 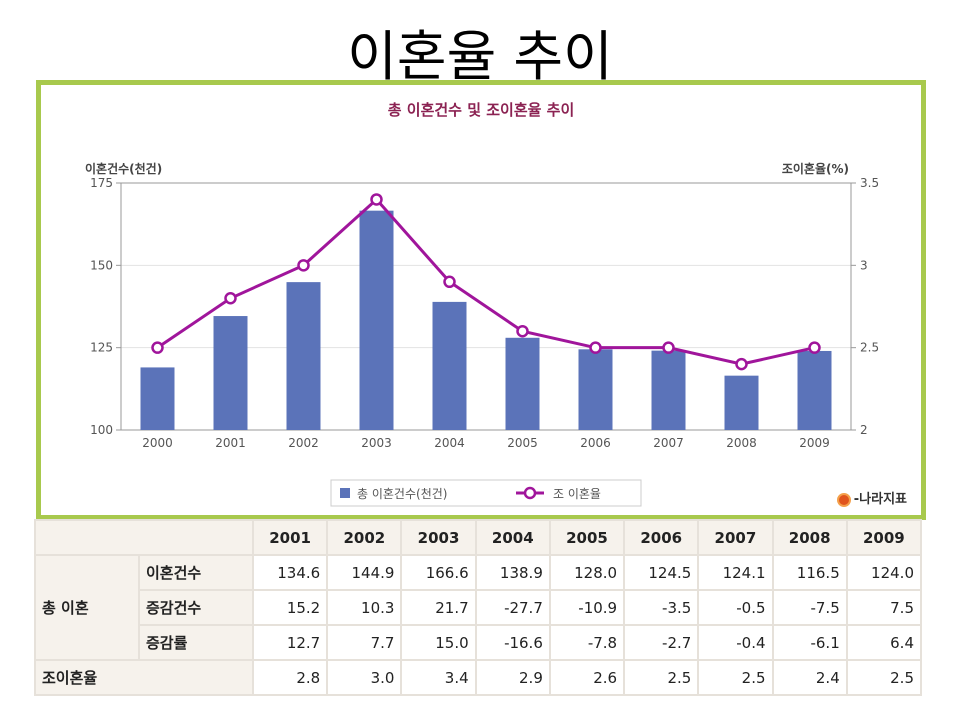 What do you see at coordinates (101, 348) in the screenshot?
I see `y-left-tick-label: 125` at bounding box center [101, 348].